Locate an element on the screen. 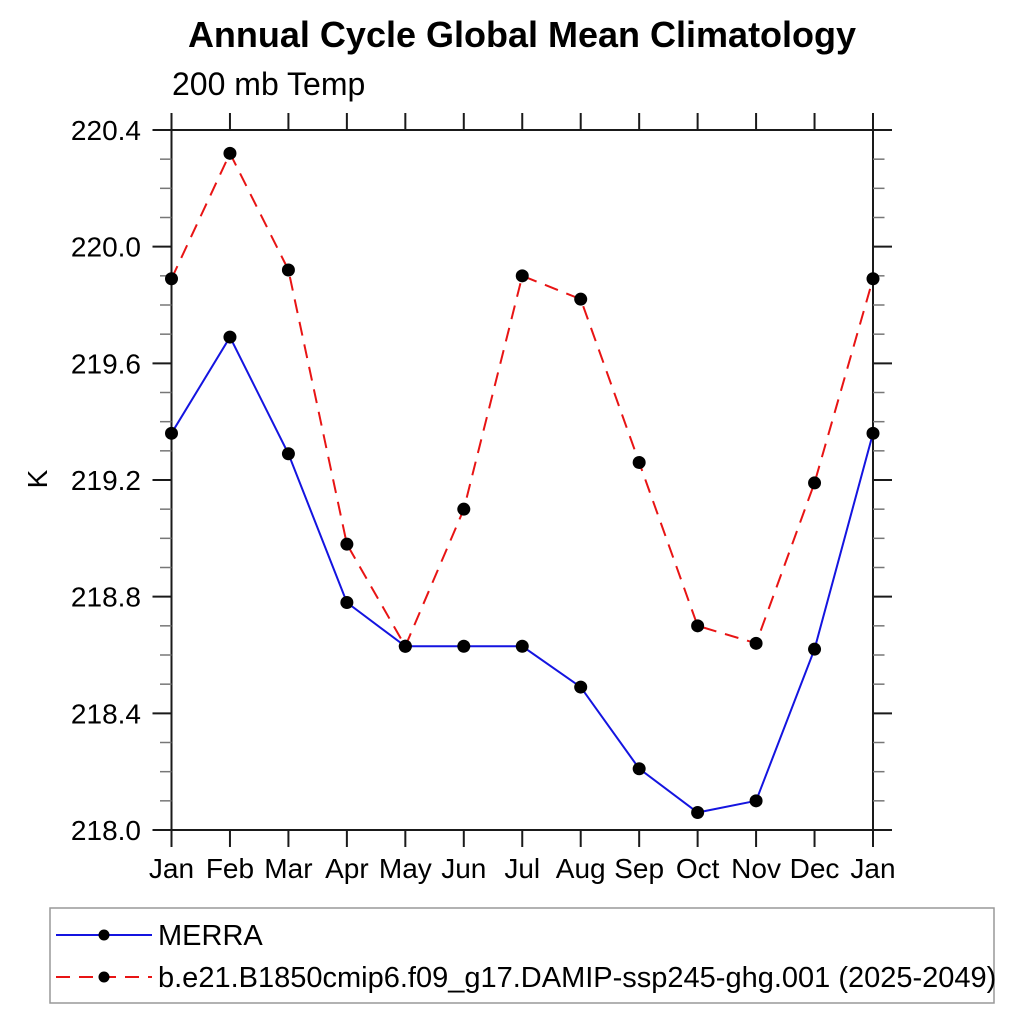  chart-subtitle: 200 mb Temp is located at coordinates (268, 84).